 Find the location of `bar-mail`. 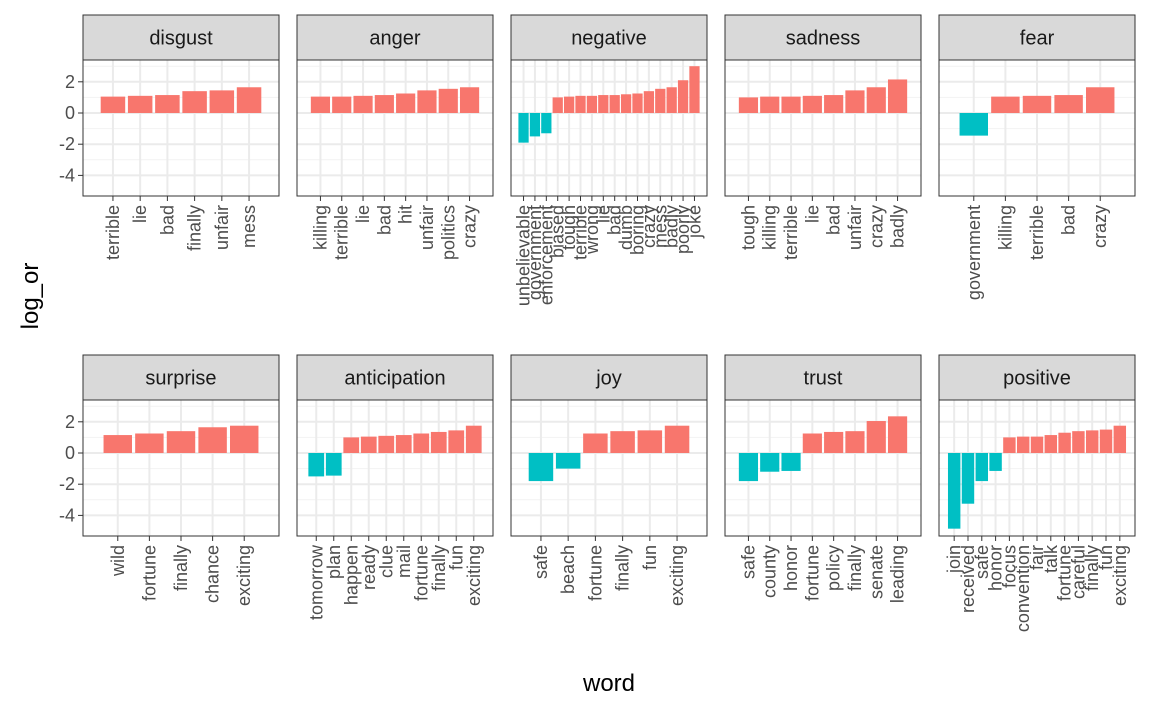

bar-mail is located at coordinates (403, 444).